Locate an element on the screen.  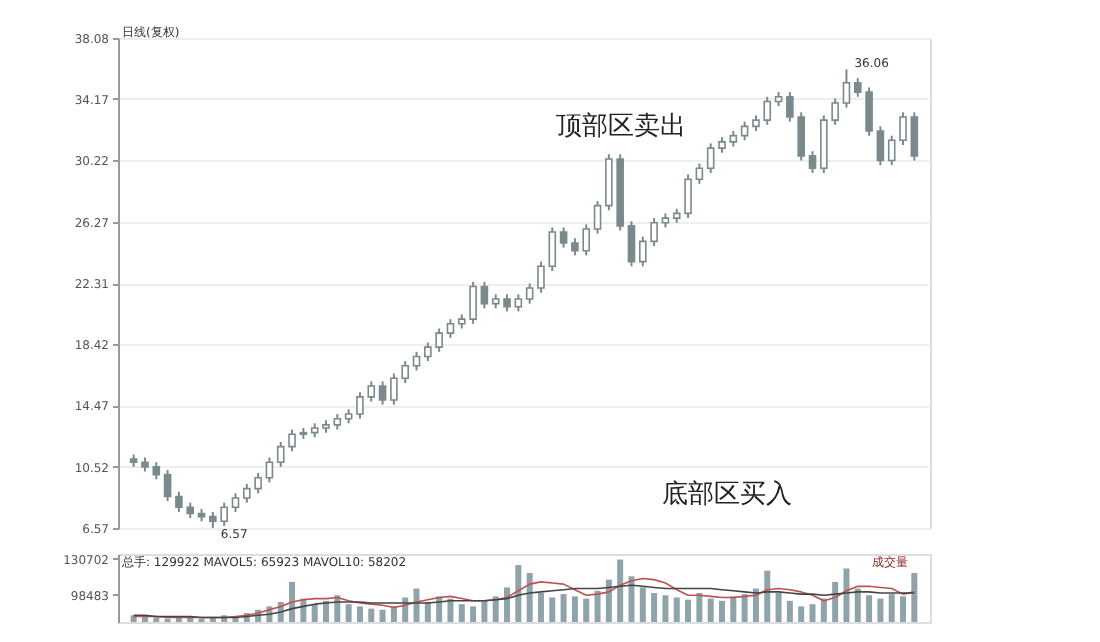
annotation: 顶部区卖出 is located at coordinates (621, 127).